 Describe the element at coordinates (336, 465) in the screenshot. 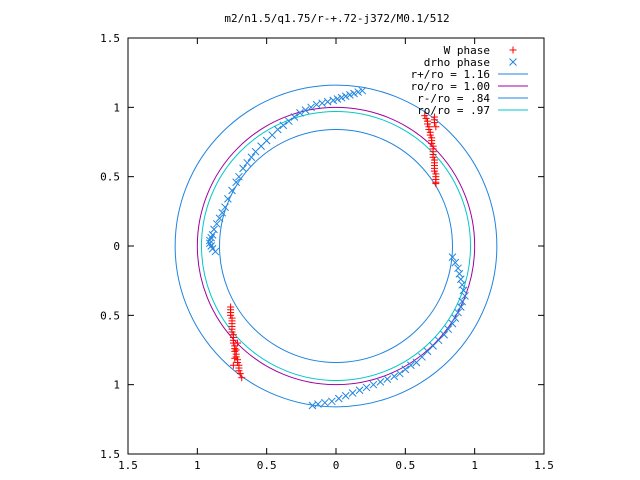

I see `x-tick-label: 0` at that location.